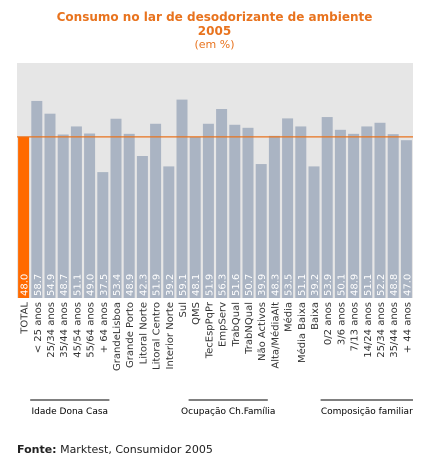  I want to click on category-label-27: 25/34 anos, so click(381, 330).